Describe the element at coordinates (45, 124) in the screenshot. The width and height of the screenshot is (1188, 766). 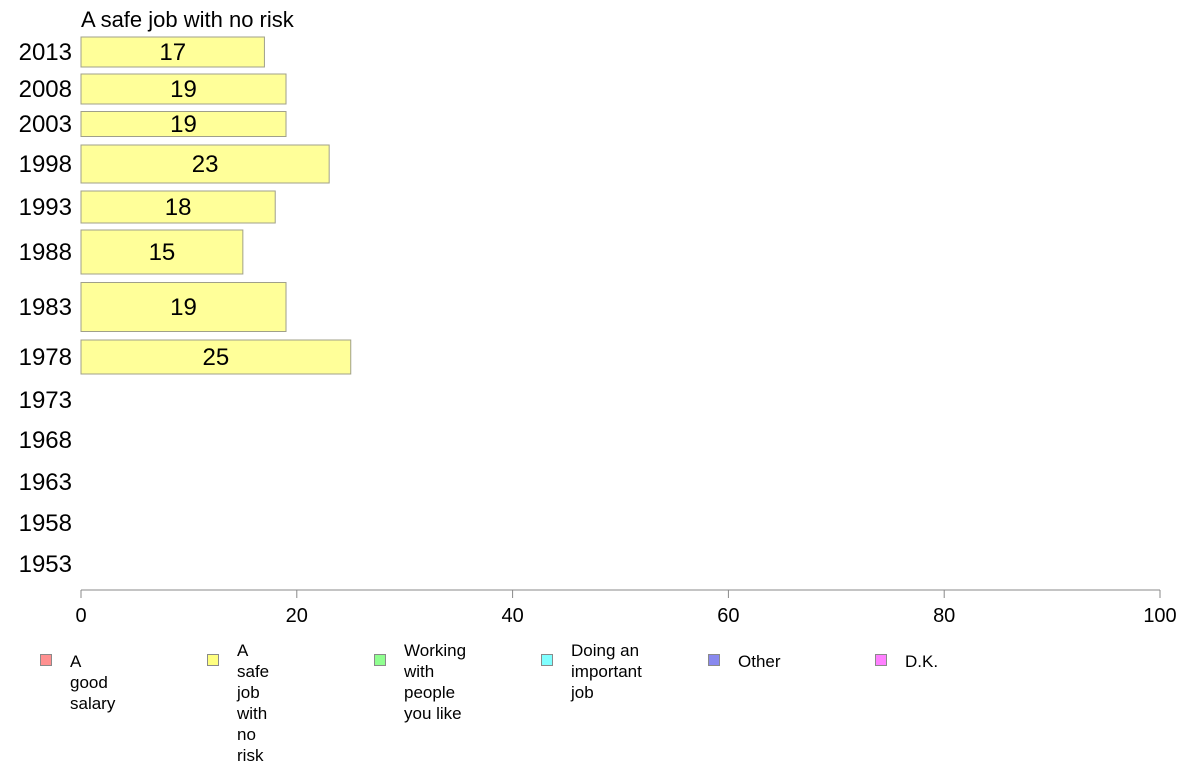
I see `y-tick-label: 2003` at that location.